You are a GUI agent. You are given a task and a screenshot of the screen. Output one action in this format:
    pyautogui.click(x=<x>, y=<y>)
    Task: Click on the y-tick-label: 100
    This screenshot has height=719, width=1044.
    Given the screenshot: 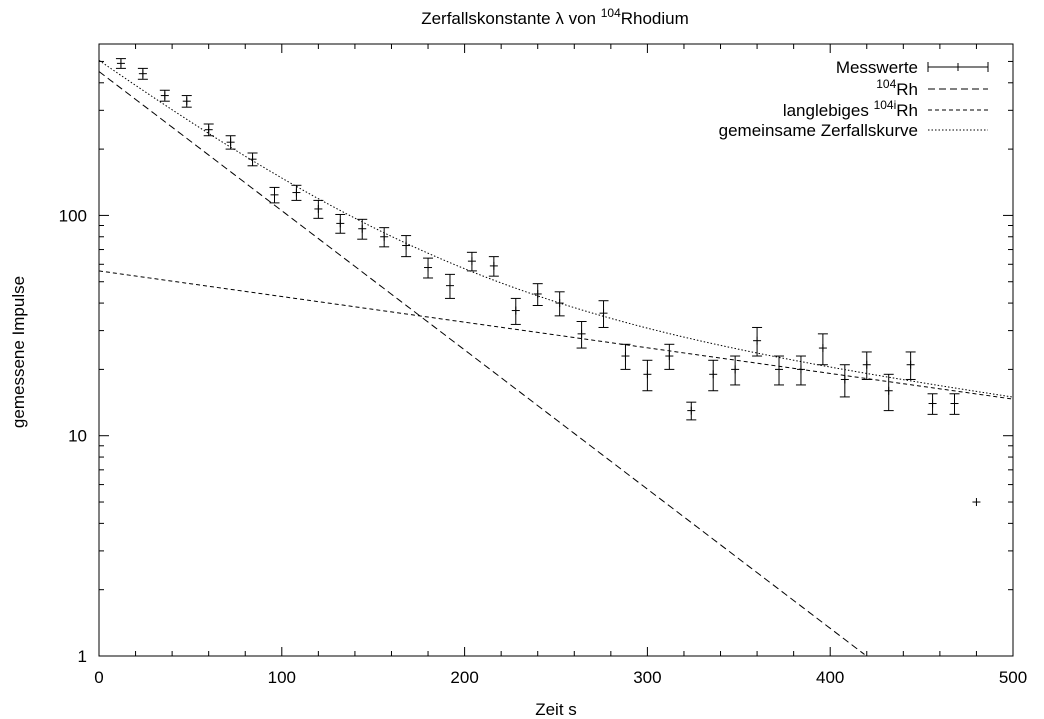 What is the action you would take?
    pyautogui.click(x=73, y=215)
    